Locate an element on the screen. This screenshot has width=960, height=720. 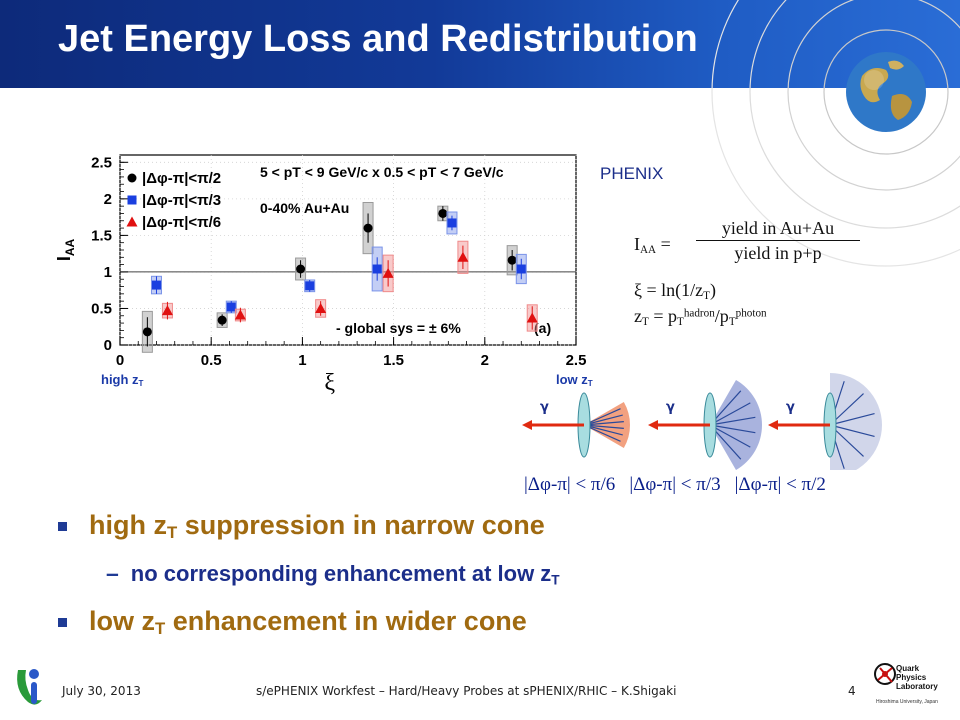
centrality-text: 0-40% Au+Au is located at coordinates (304, 208).